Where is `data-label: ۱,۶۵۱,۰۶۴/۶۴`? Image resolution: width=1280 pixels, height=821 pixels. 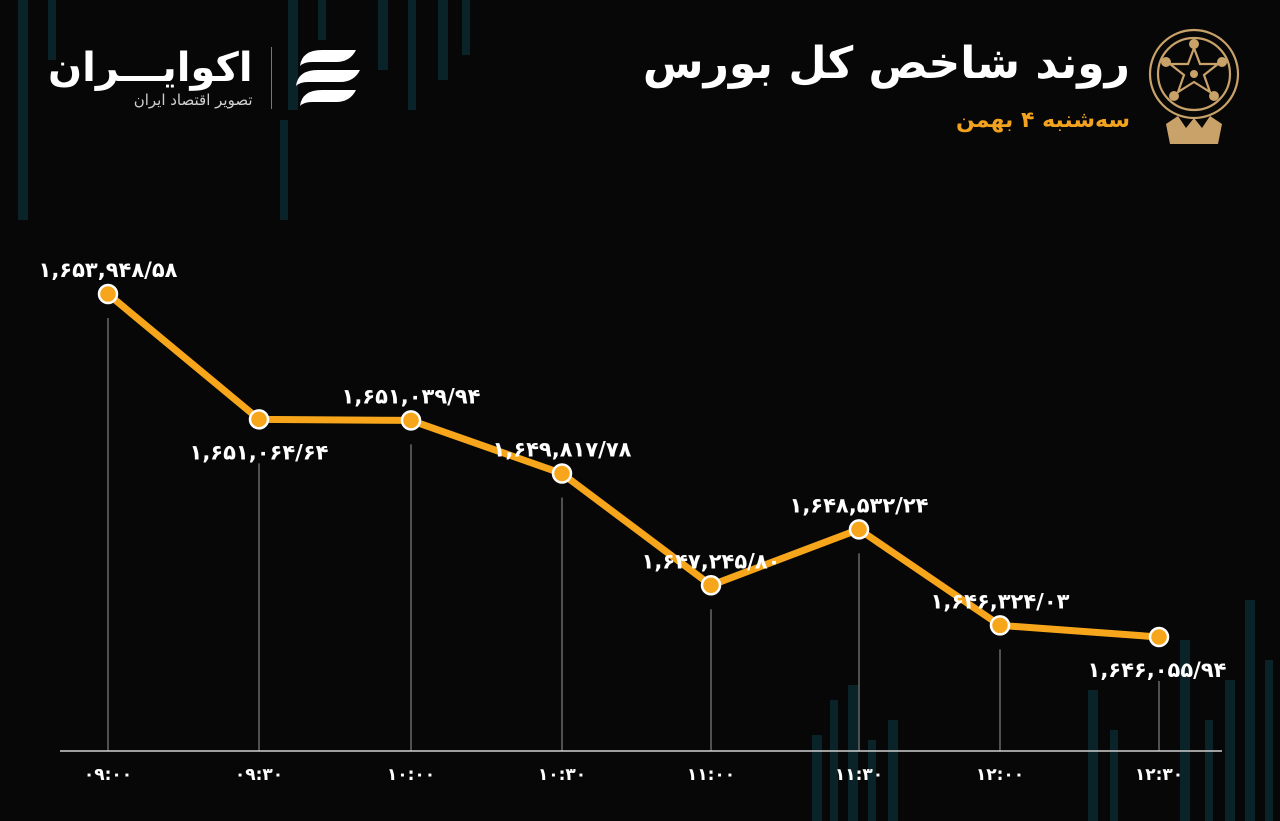 data-label: ۱,۶۵۱,۰۶۴/۶۴ is located at coordinates (259, 452).